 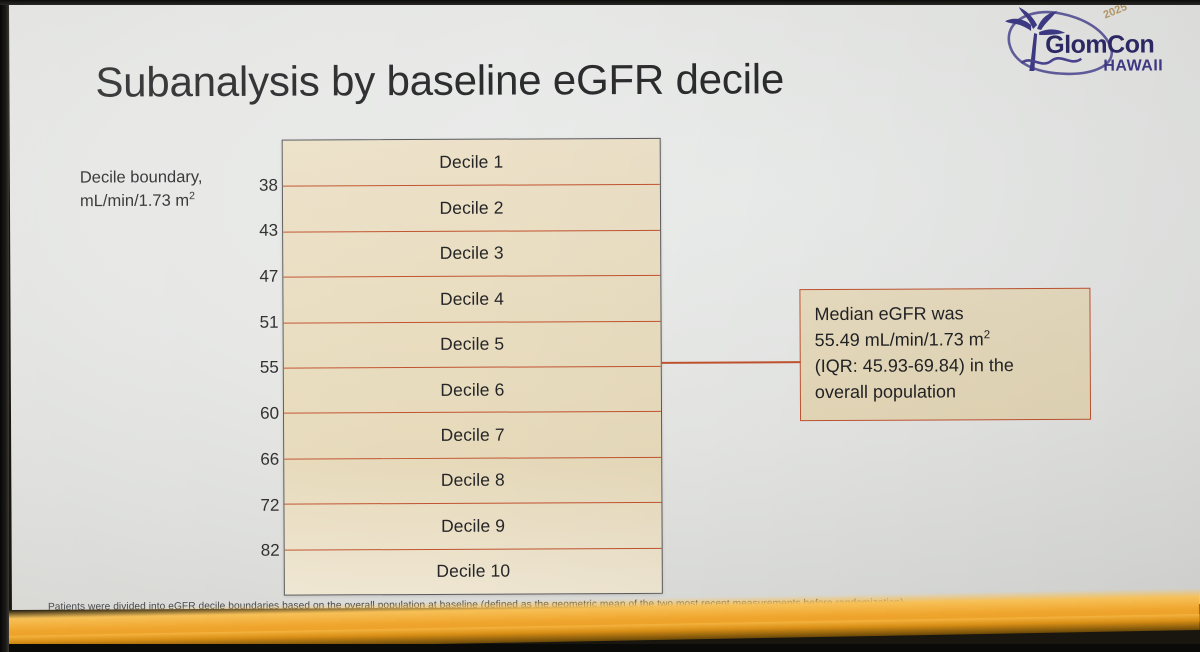 I want to click on band-label: Decile 2, so click(x=471, y=207).